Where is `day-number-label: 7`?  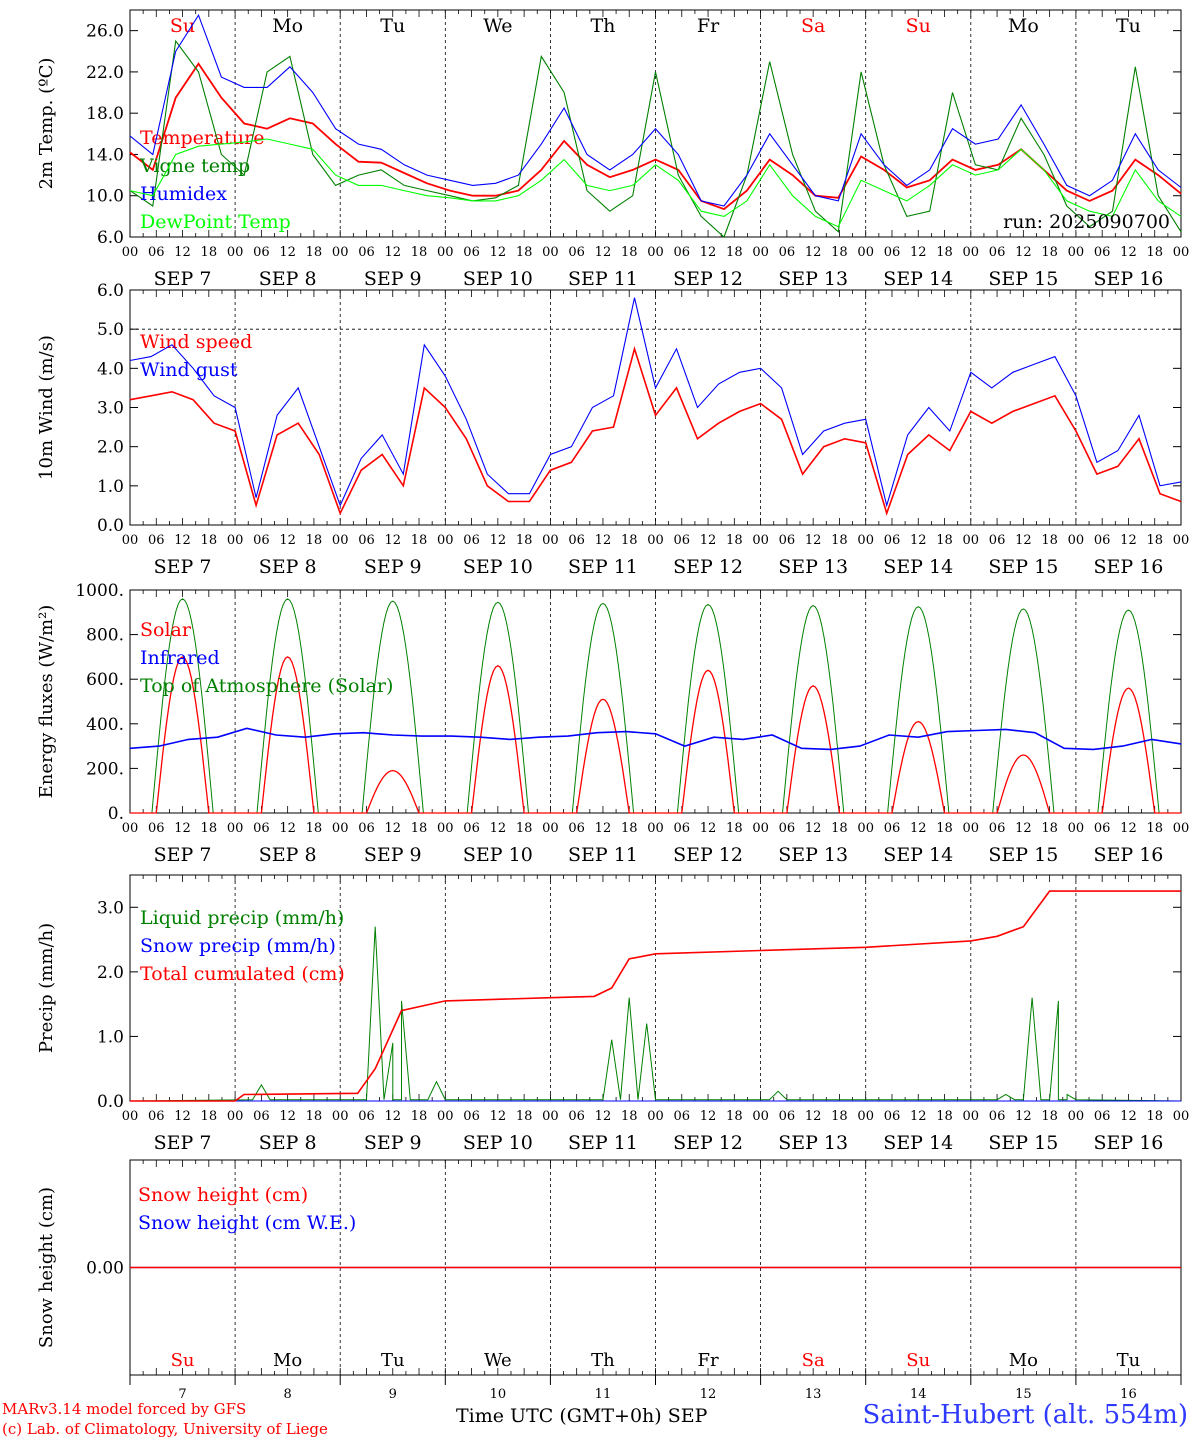
day-number-label: 7 is located at coordinates (182, 1394).